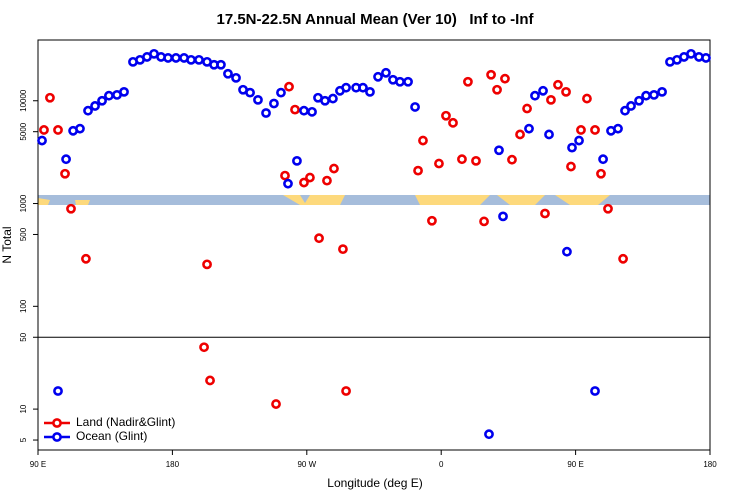 This screenshot has width=750, height=500. What do you see at coordinates (125, 422) in the screenshot?
I see `legend-label: Land (Nadir&Glint)` at bounding box center [125, 422].